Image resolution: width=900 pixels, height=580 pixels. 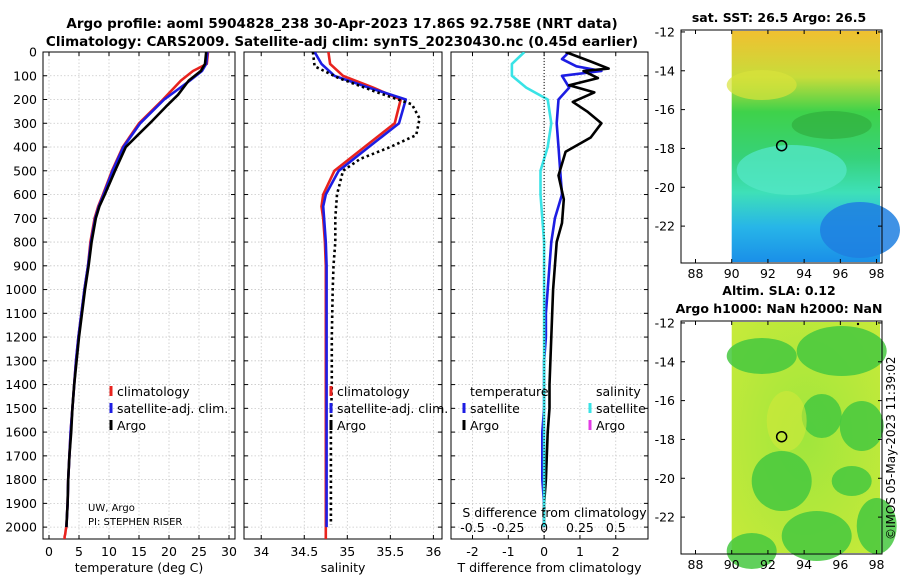 I want to click on map-y-tick-label: -22, so click(x=665, y=226).